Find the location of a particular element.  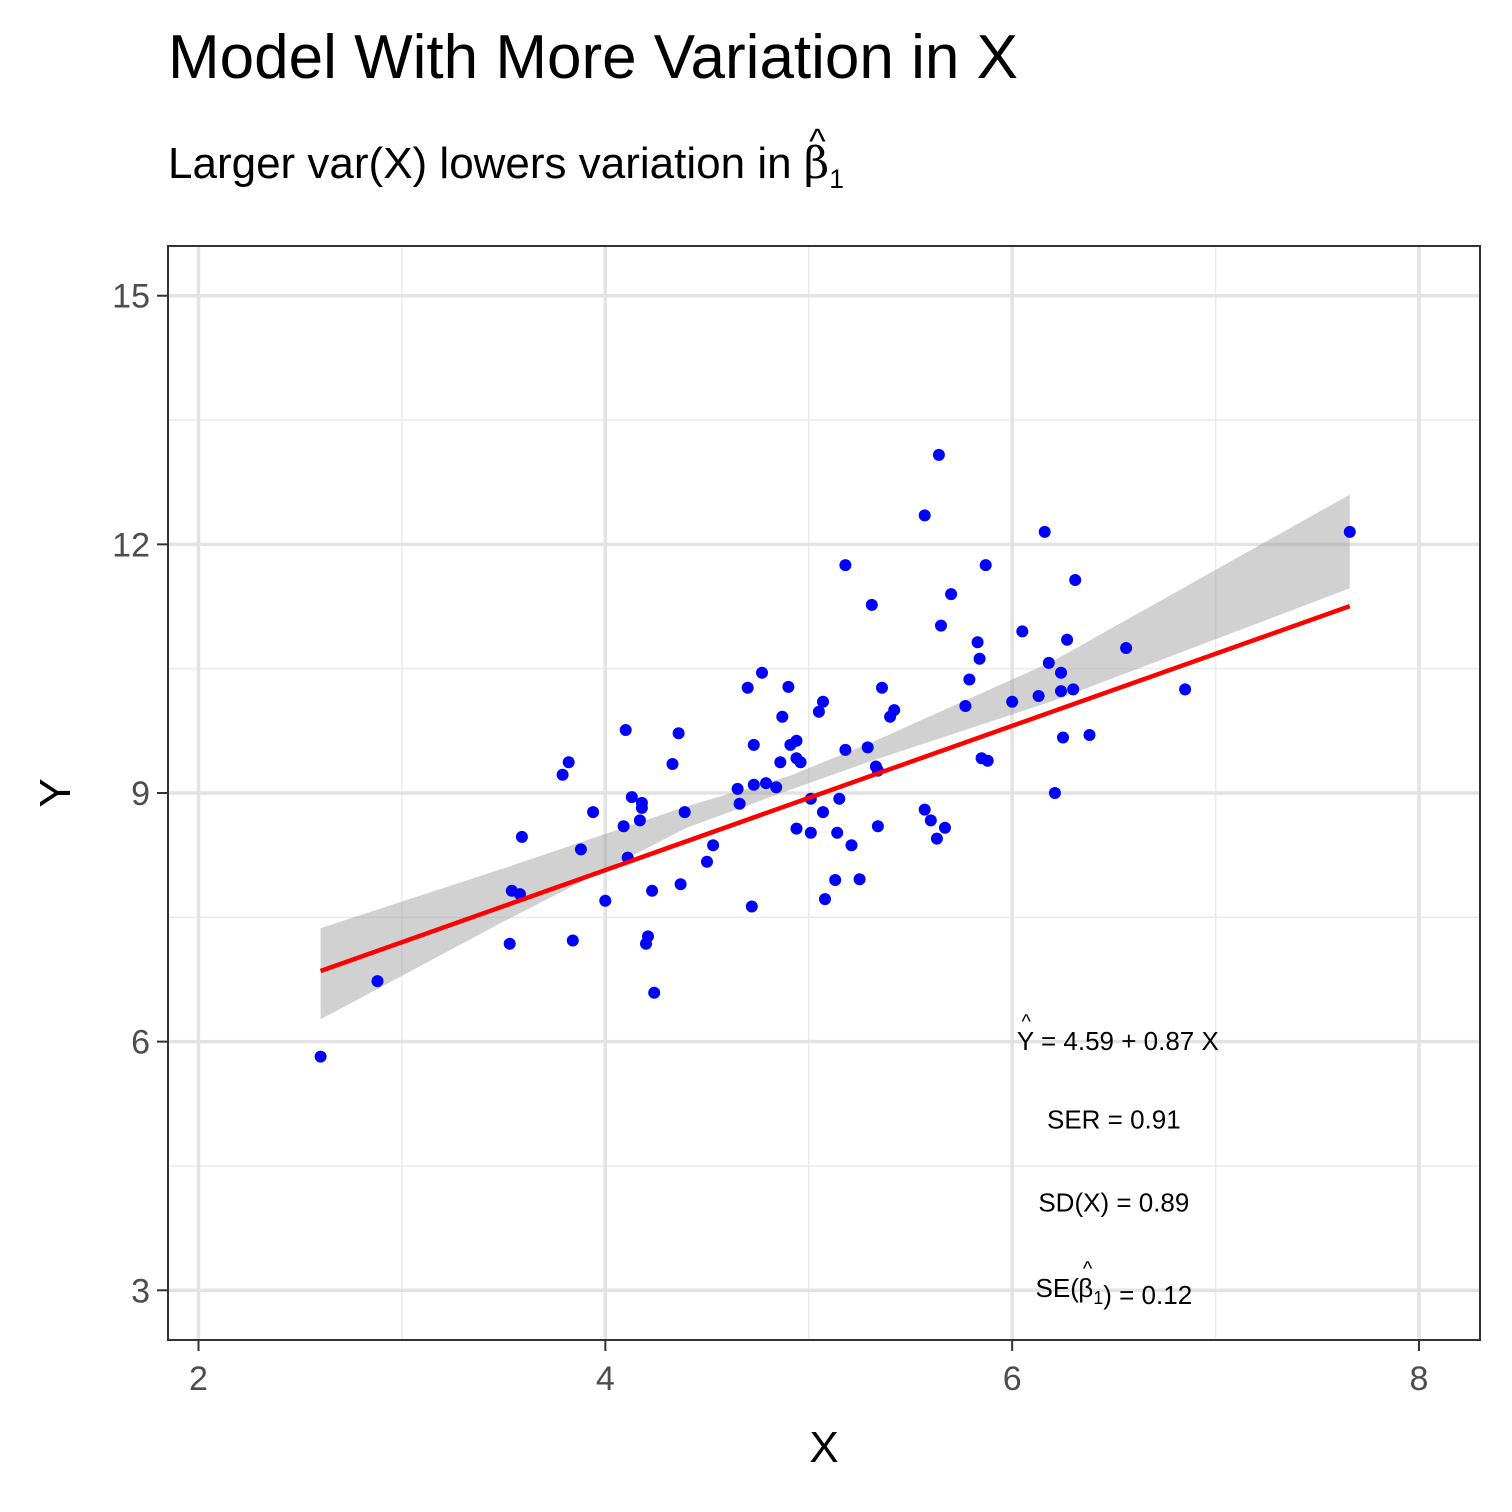

y-tick-label: 3 is located at coordinates (140, 1291).